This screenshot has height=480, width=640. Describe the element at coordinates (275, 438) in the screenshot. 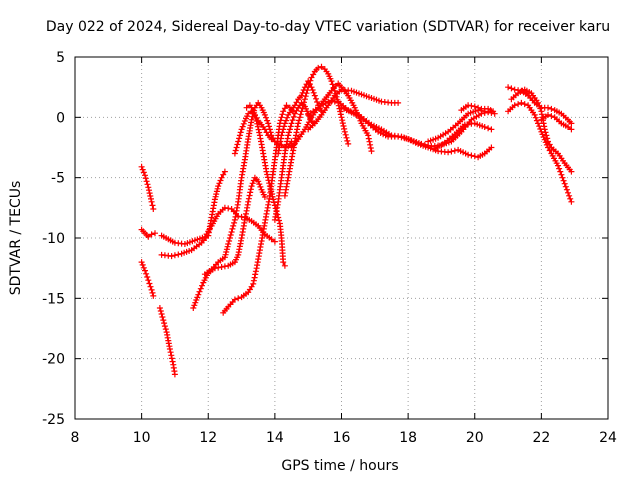

I see `x-tick-label: 14` at that location.